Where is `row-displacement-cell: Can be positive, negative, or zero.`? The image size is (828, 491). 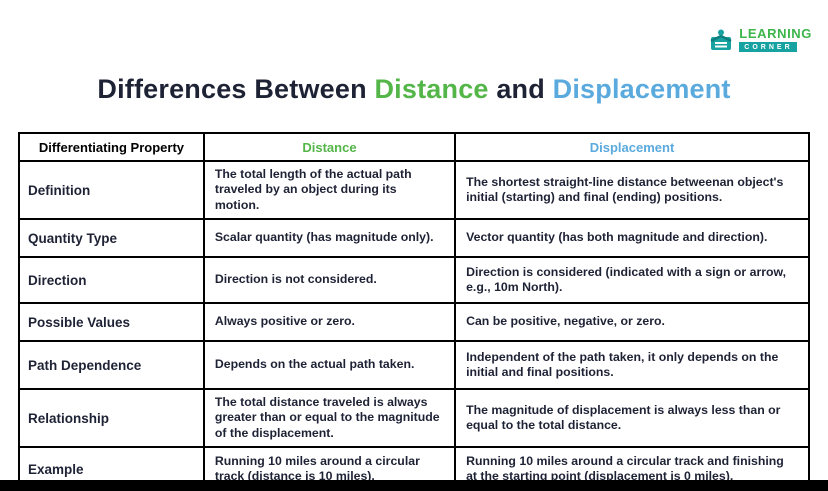 row-displacement-cell: Can be positive, negative, or zero. is located at coordinates (632, 322).